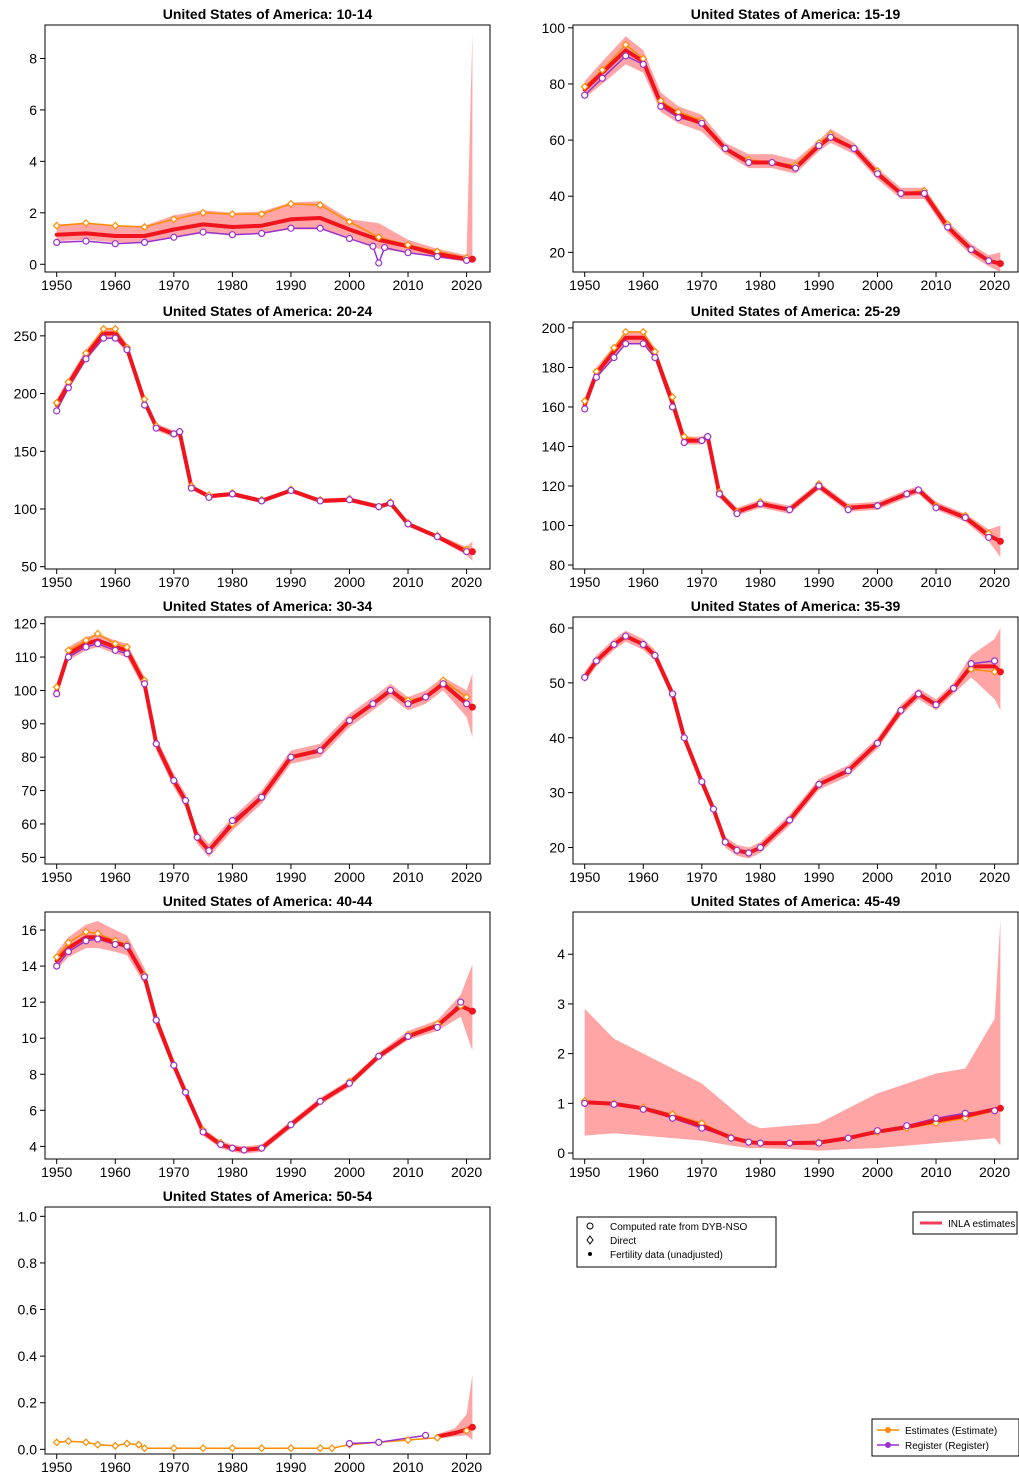 The image size is (1019, 1479). What do you see at coordinates (557, 683) in the screenshot?
I see `y-tick-label: 50` at bounding box center [557, 683].